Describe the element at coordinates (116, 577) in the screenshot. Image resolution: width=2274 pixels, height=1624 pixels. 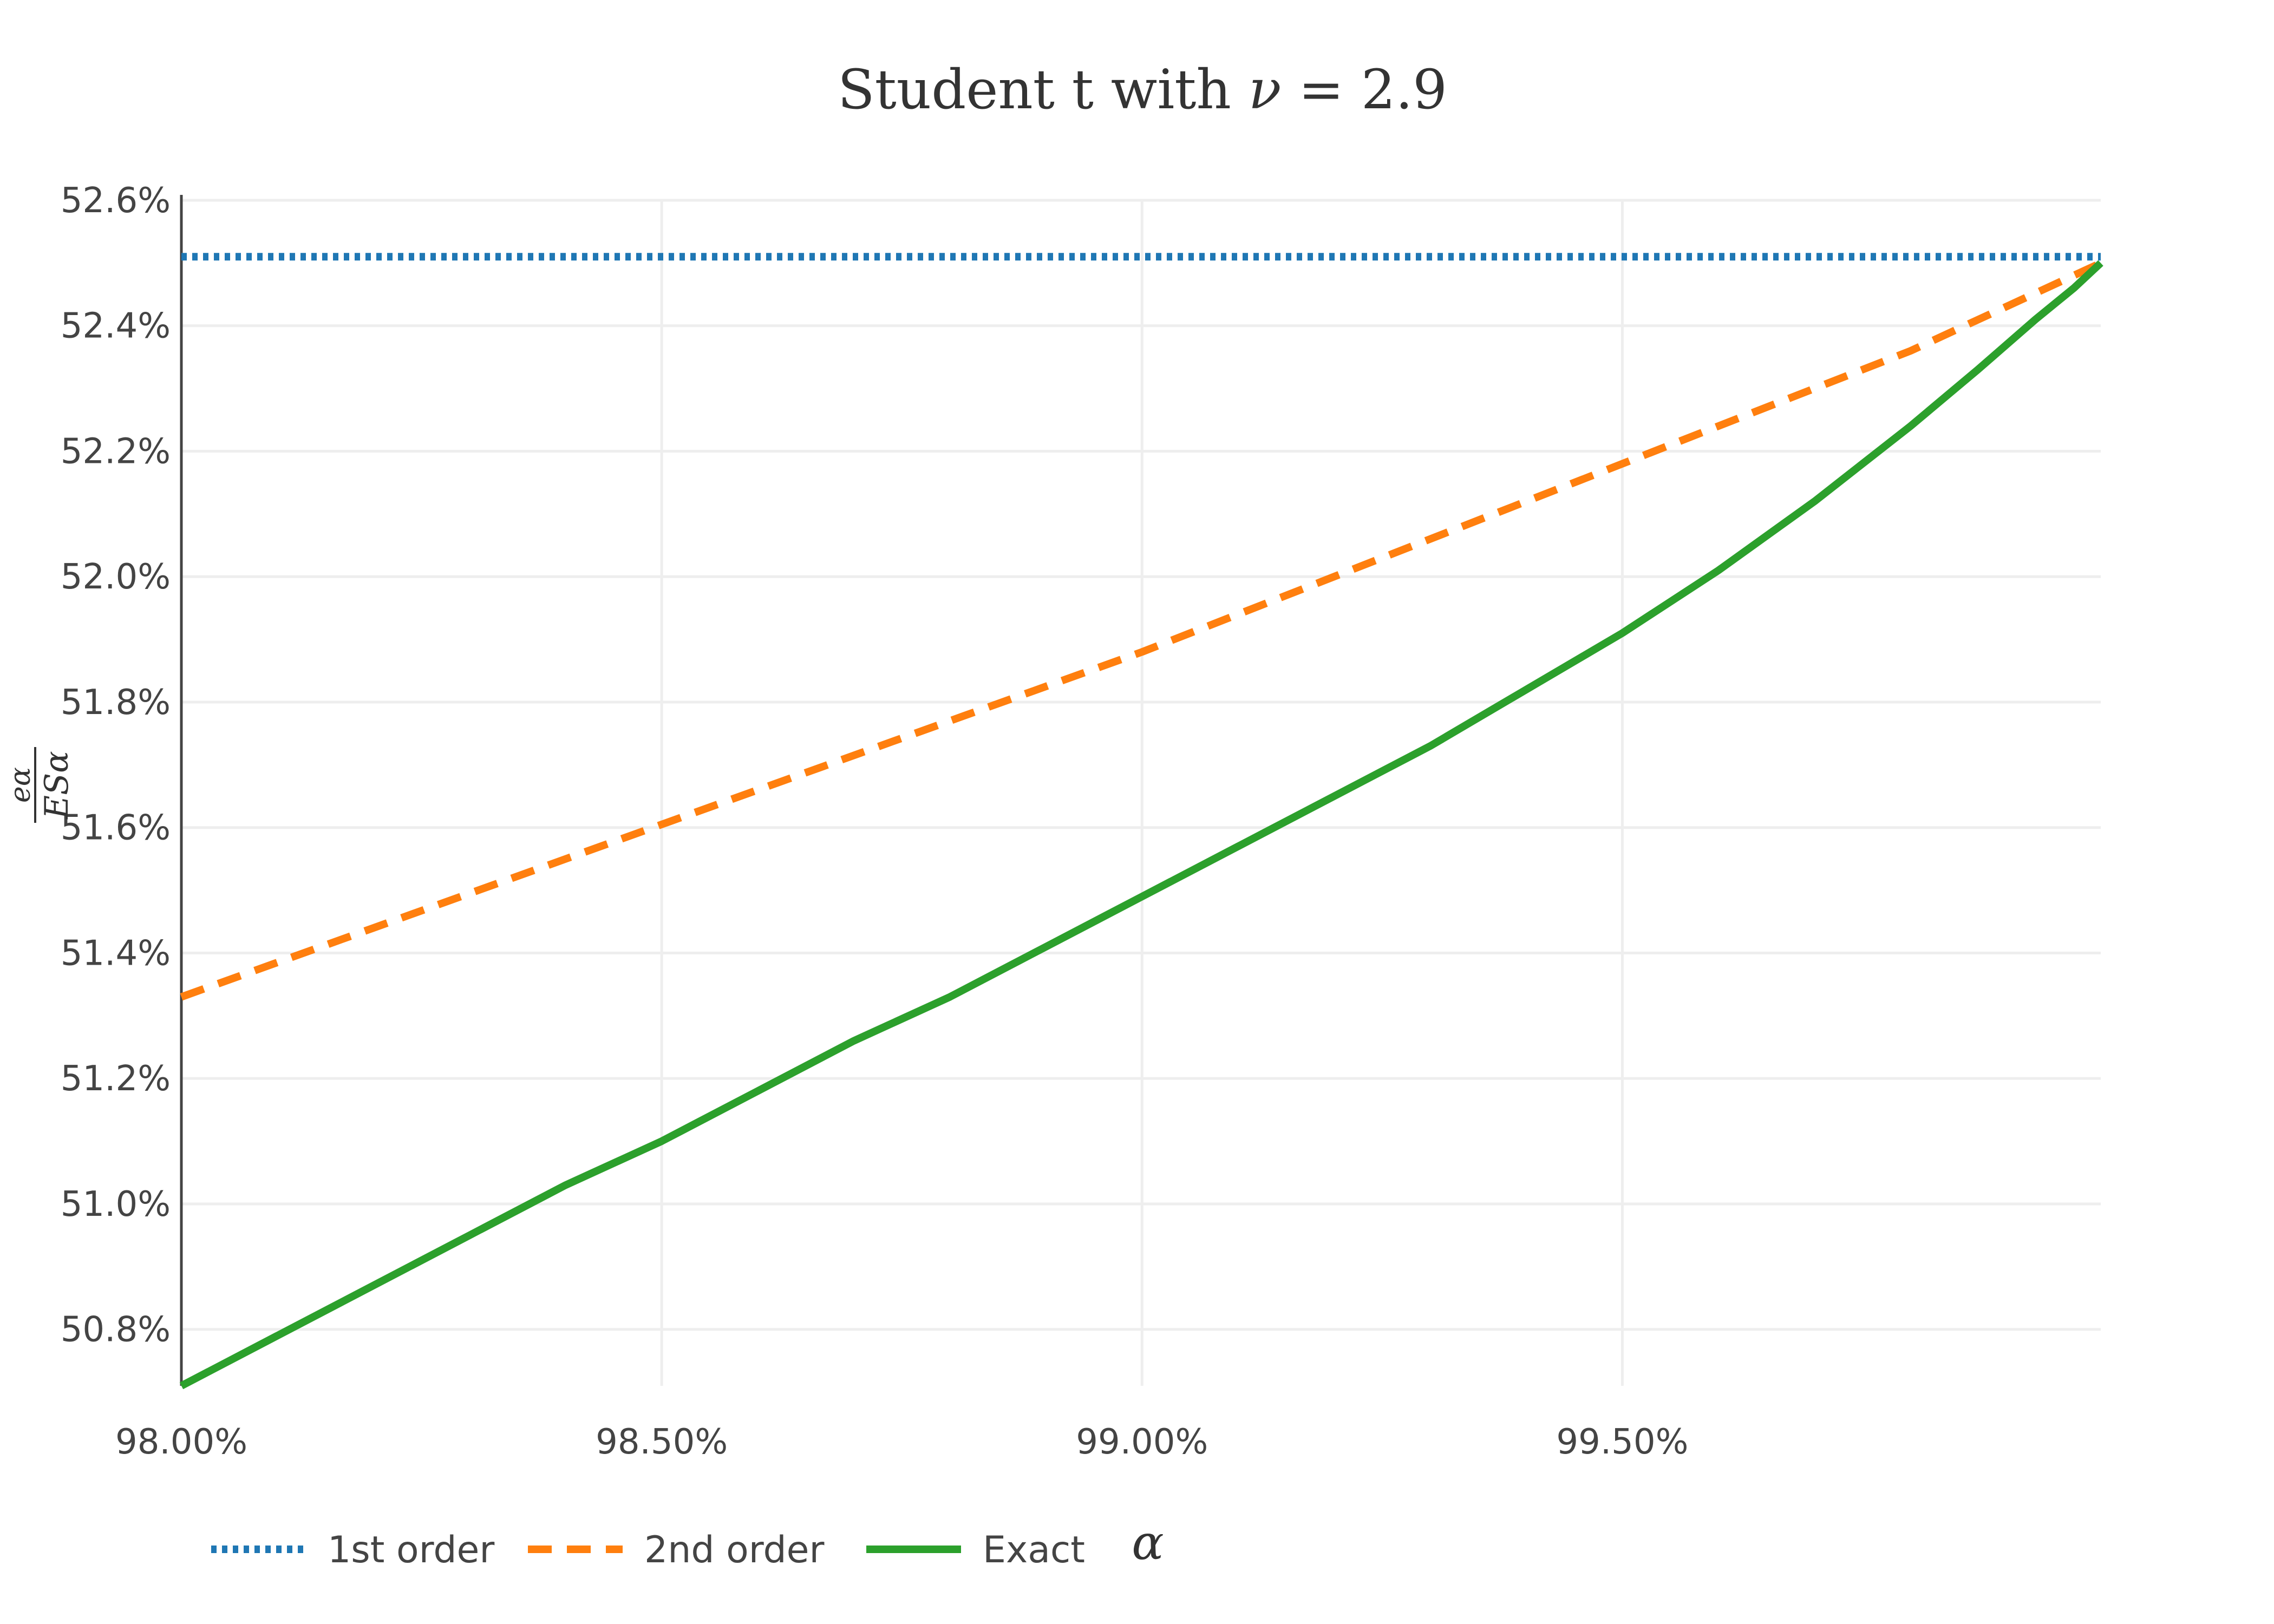
I see `y-tick-label: 52.0%` at that location.